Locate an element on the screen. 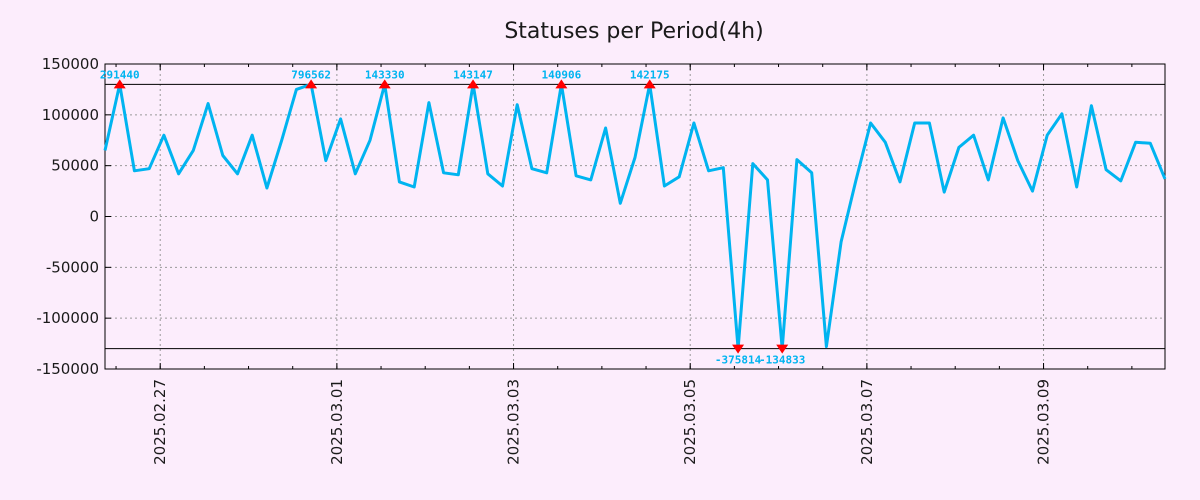 This screenshot has height=500, width=1200. y-tick-label: -50000 is located at coordinates (72, 267).